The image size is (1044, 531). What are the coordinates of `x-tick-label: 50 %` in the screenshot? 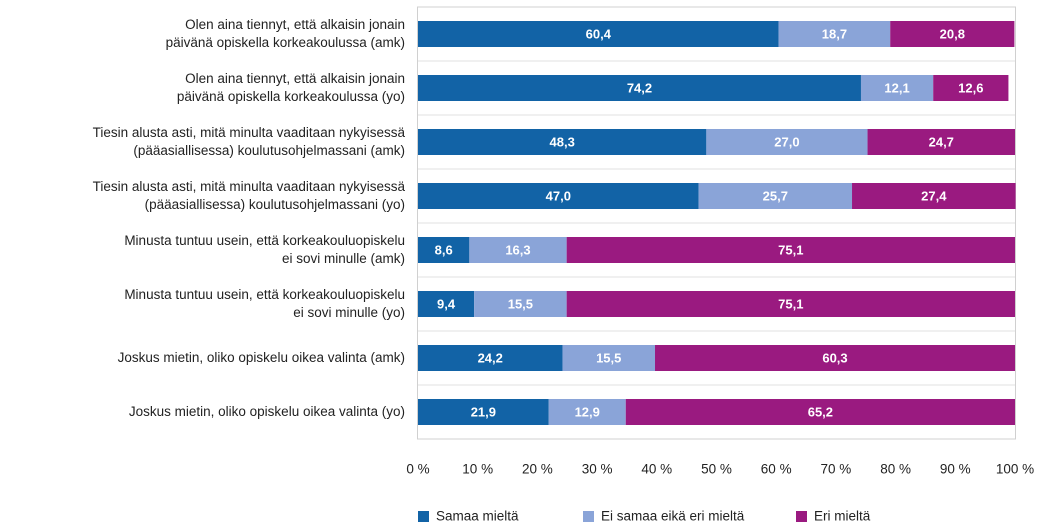 It's located at (716, 469).